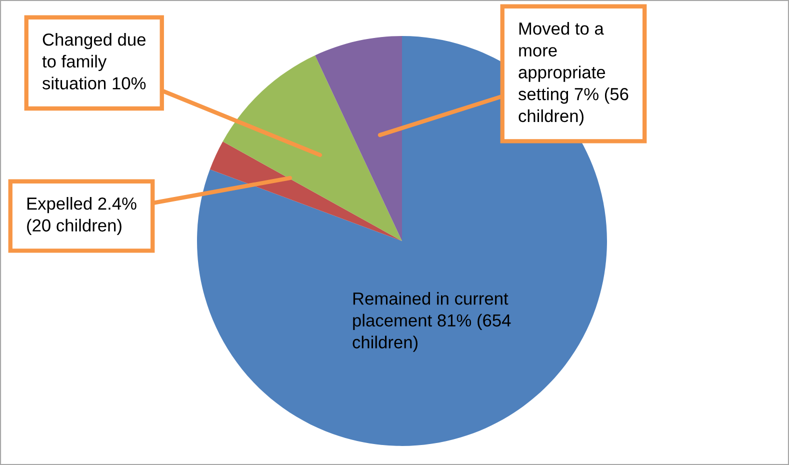 The image size is (789, 465). What do you see at coordinates (94, 61) in the screenshot?
I see `slice-label: Changed due to family situation 10%` at bounding box center [94, 61].